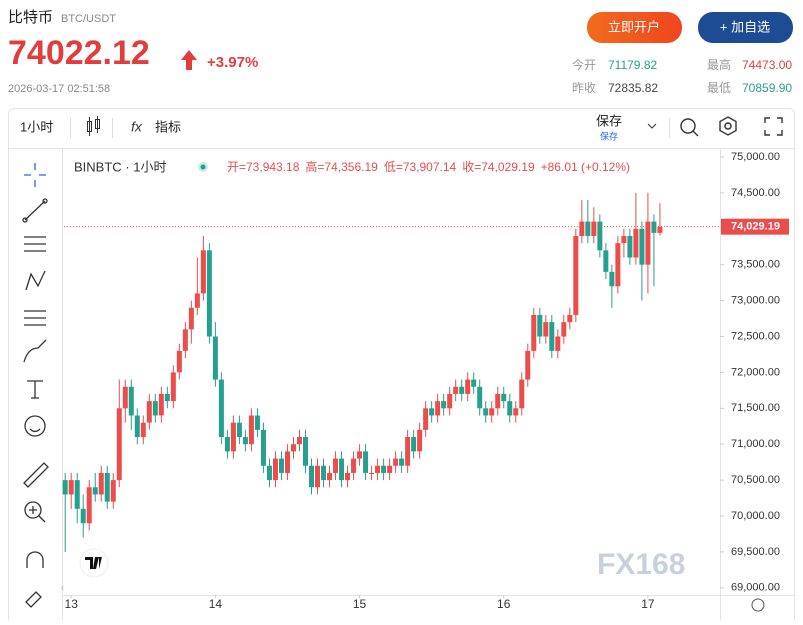 This screenshot has width=803, height=625. I want to click on timestamp: 2026-03-17 02:51:58, so click(59, 89).